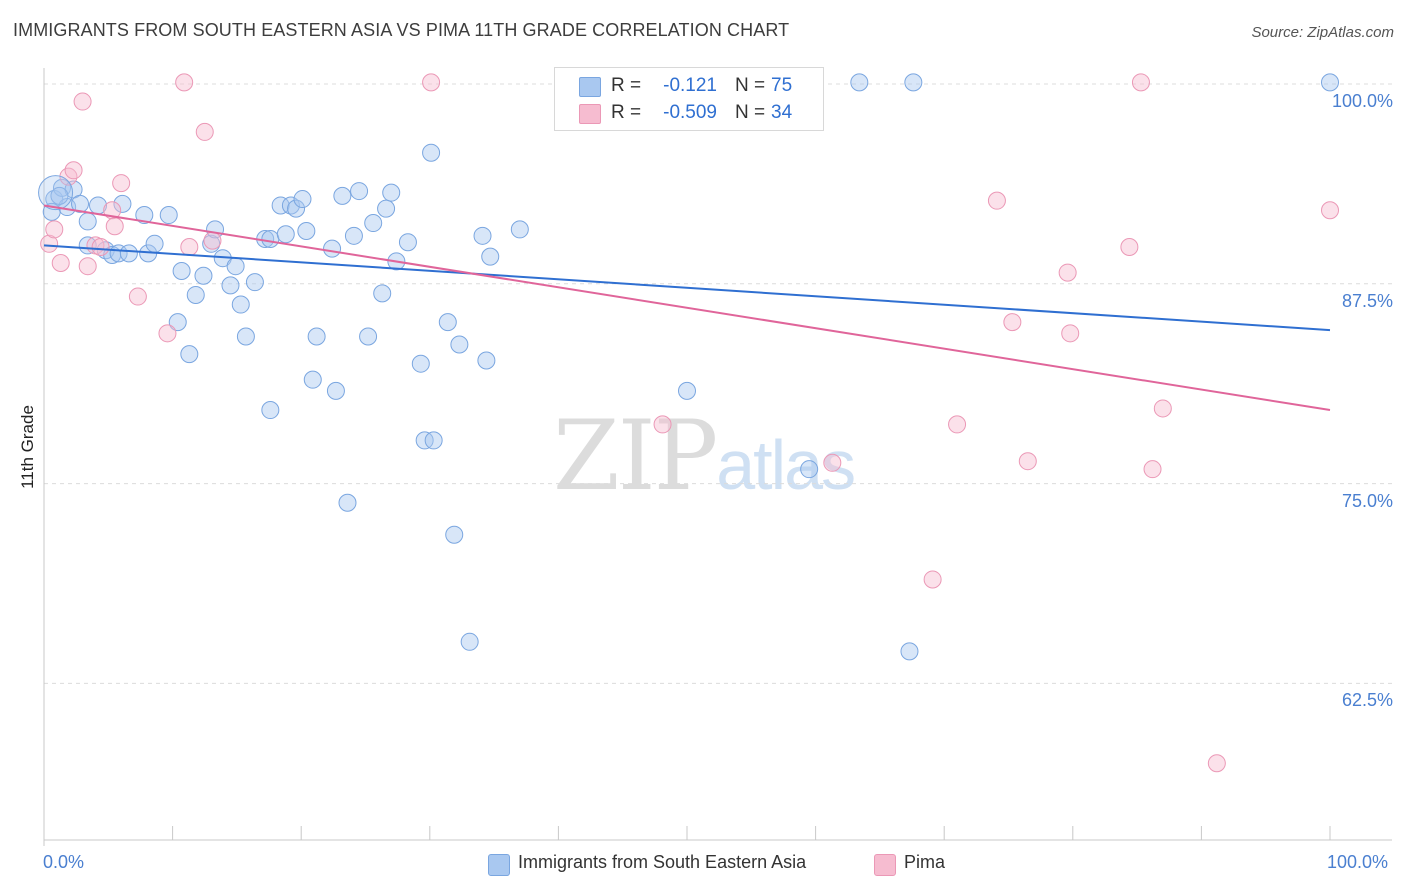 The image size is (1406, 892). What do you see at coordinates (782, 85) in the screenshot?
I see `n-value: 75` at bounding box center [782, 85].